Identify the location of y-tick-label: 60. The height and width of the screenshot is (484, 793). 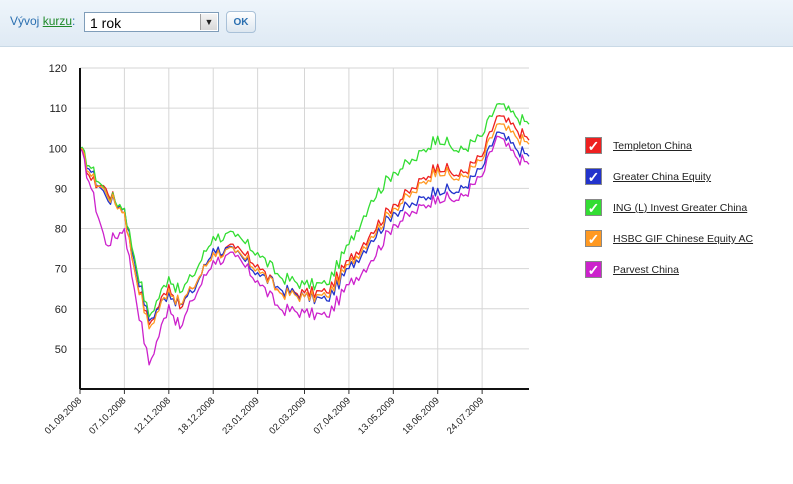
(61, 310).